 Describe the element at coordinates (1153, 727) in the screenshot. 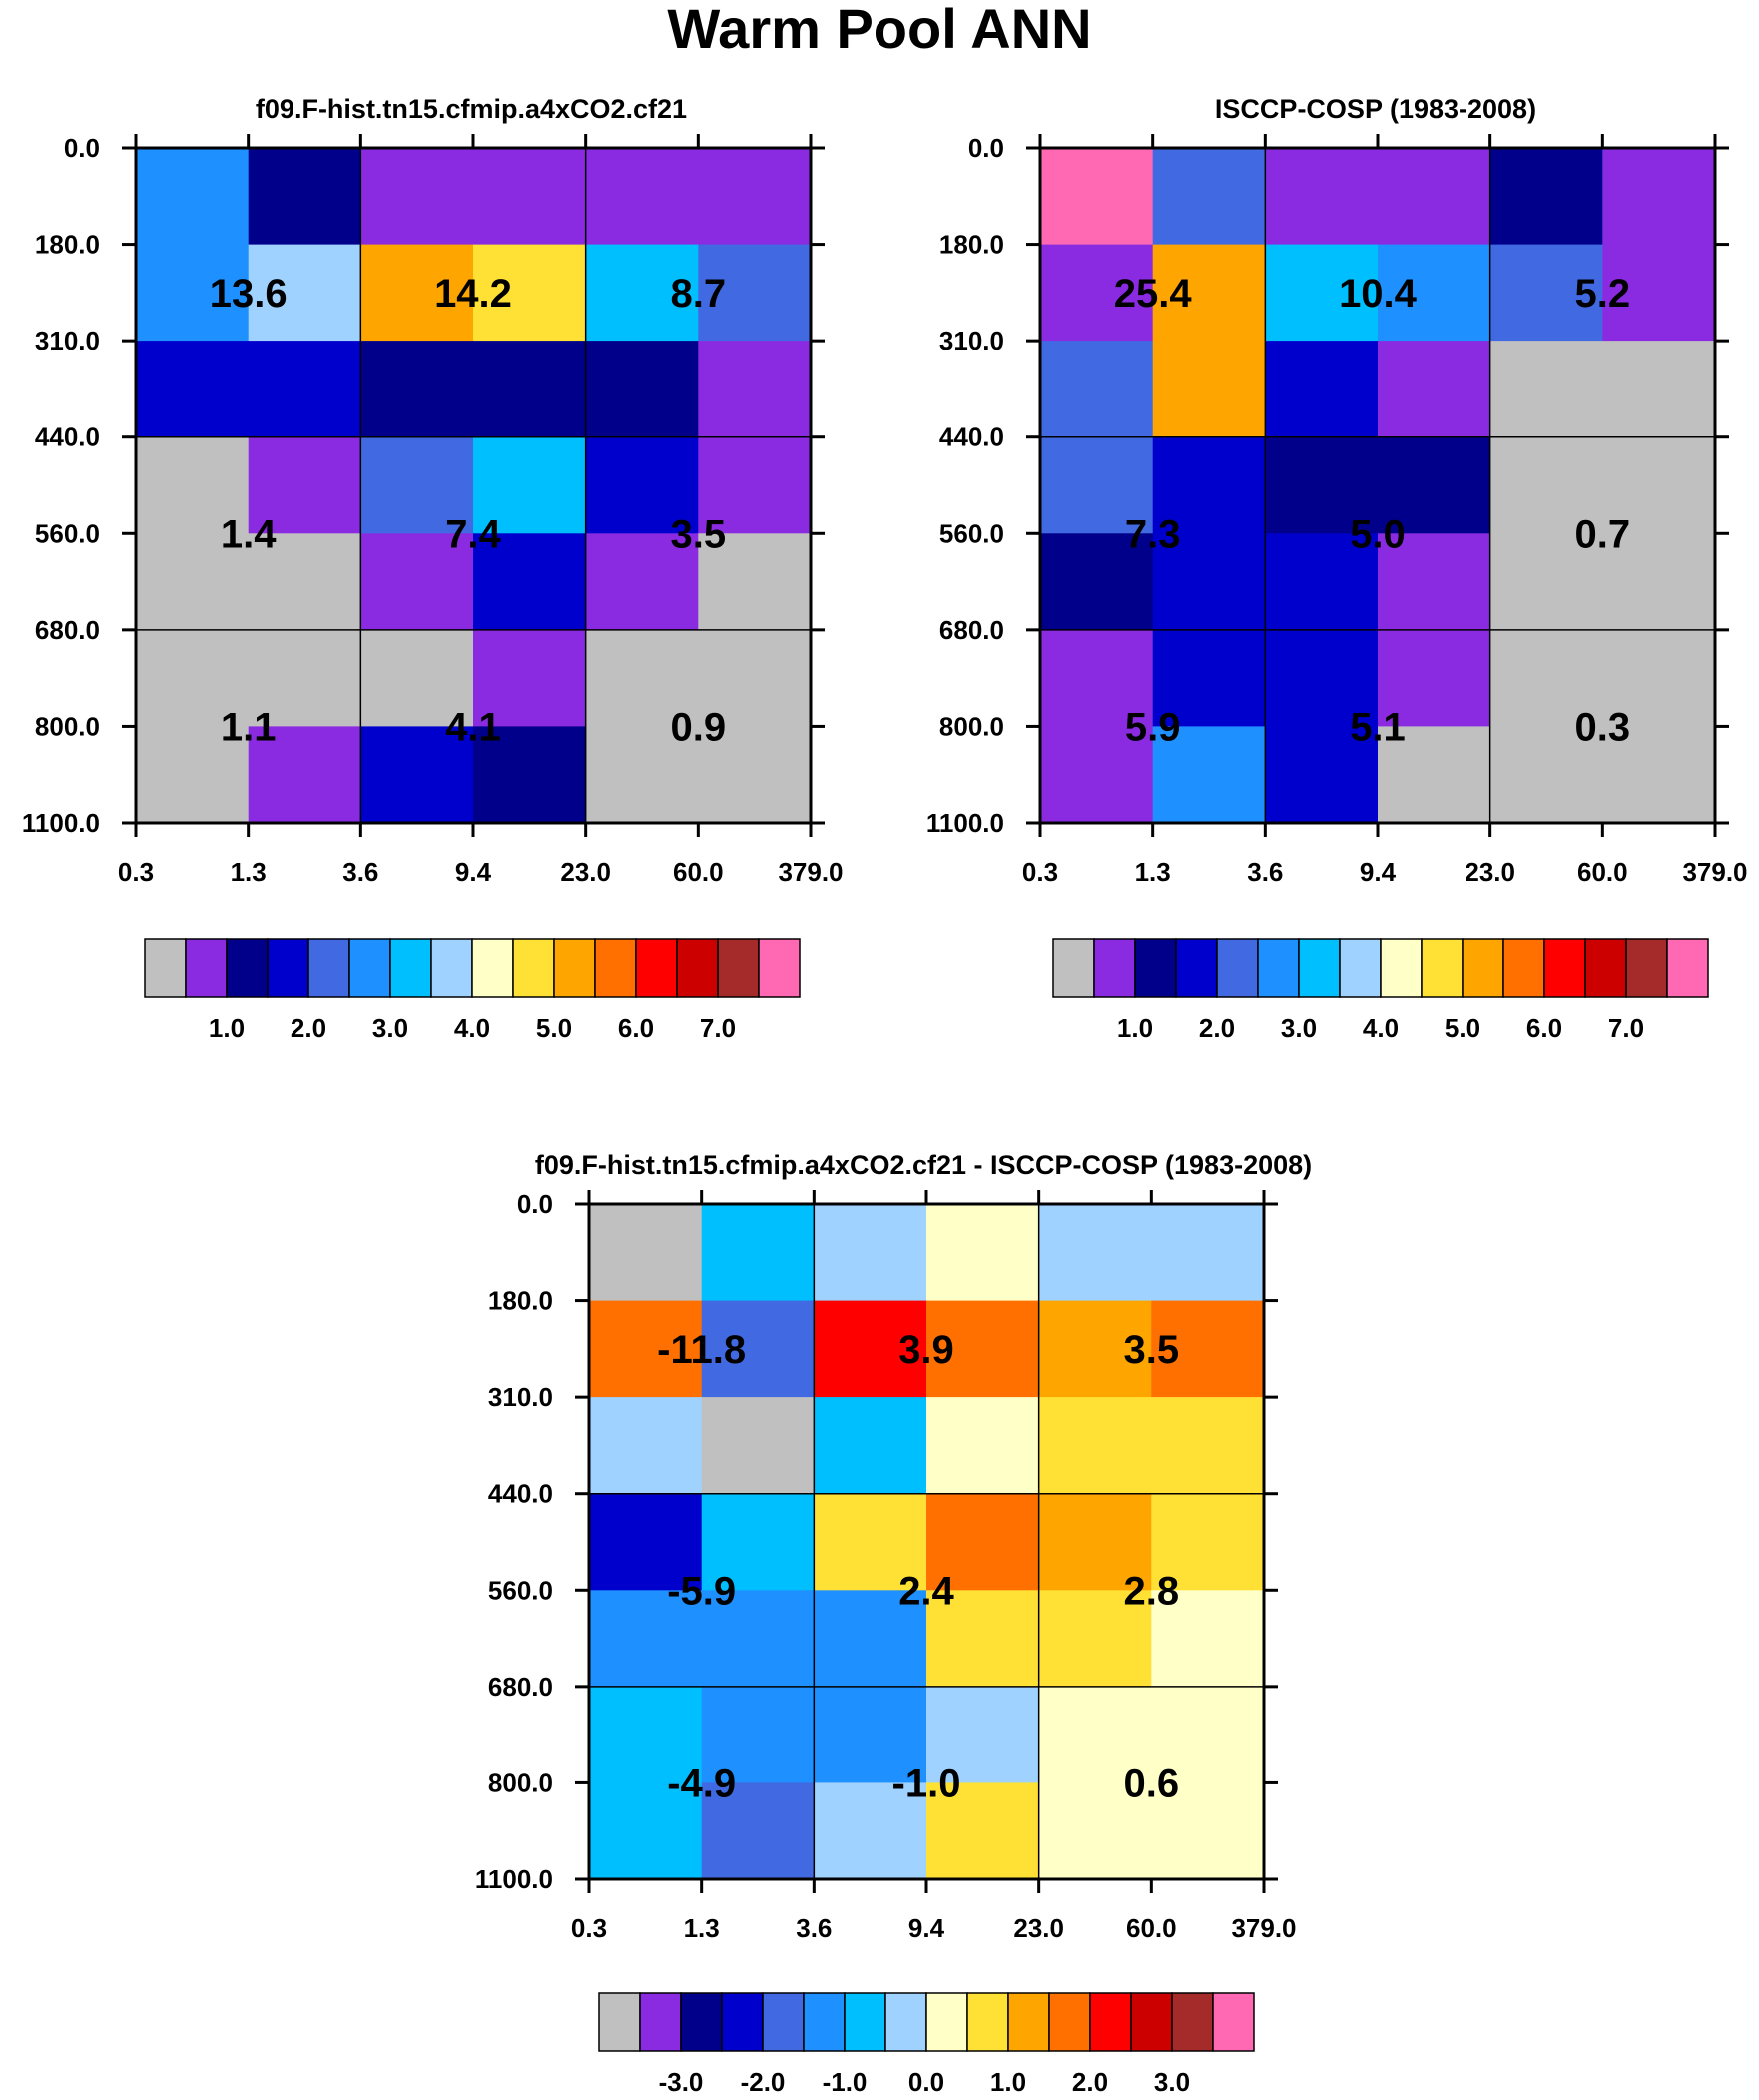

I see `group-value-label: 5.9` at that location.